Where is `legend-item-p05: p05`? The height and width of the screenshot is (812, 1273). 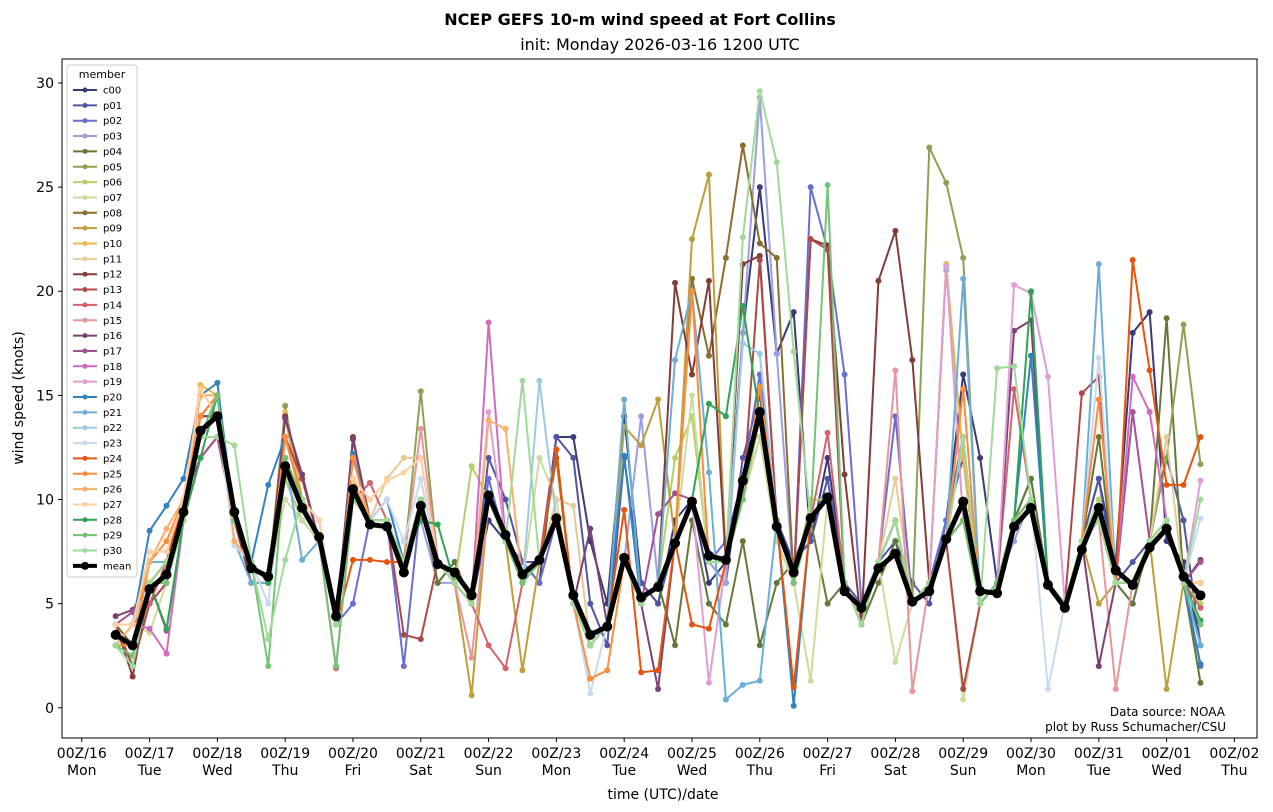
legend-item-p05: p05 is located at coordinates (97, 167).